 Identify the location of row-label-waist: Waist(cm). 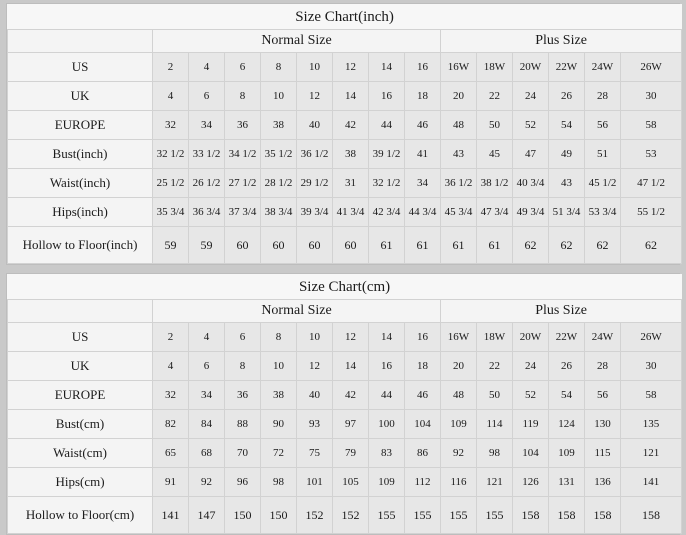
(80, 453).